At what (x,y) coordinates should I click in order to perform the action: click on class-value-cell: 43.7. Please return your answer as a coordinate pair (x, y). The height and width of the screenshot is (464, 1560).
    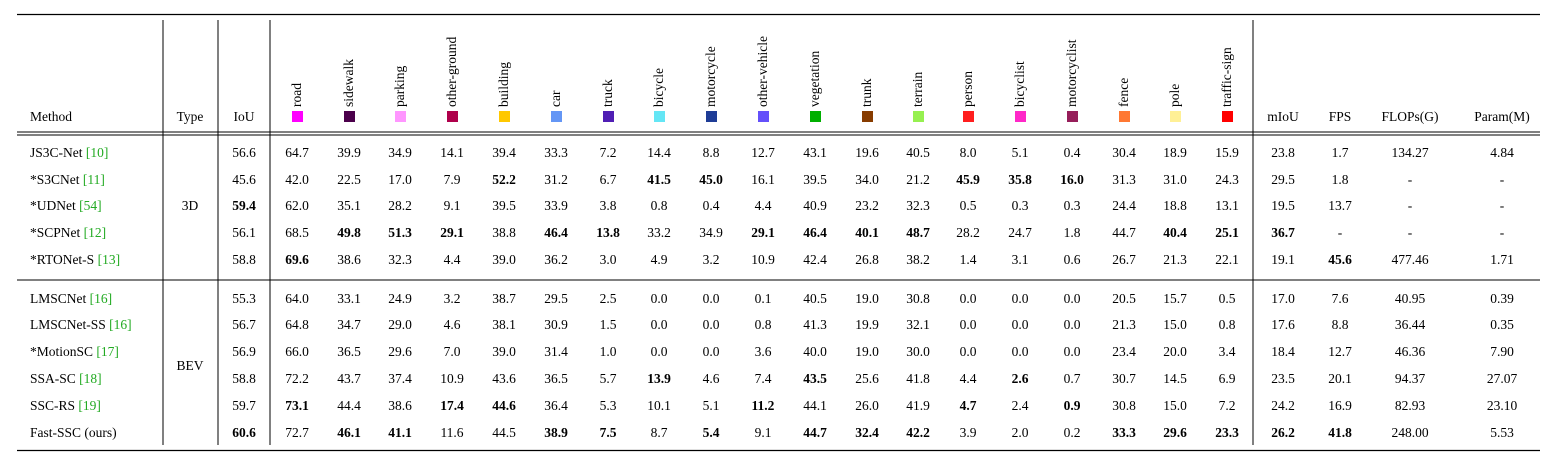
    Looking at the image, I should click on (349, 378).